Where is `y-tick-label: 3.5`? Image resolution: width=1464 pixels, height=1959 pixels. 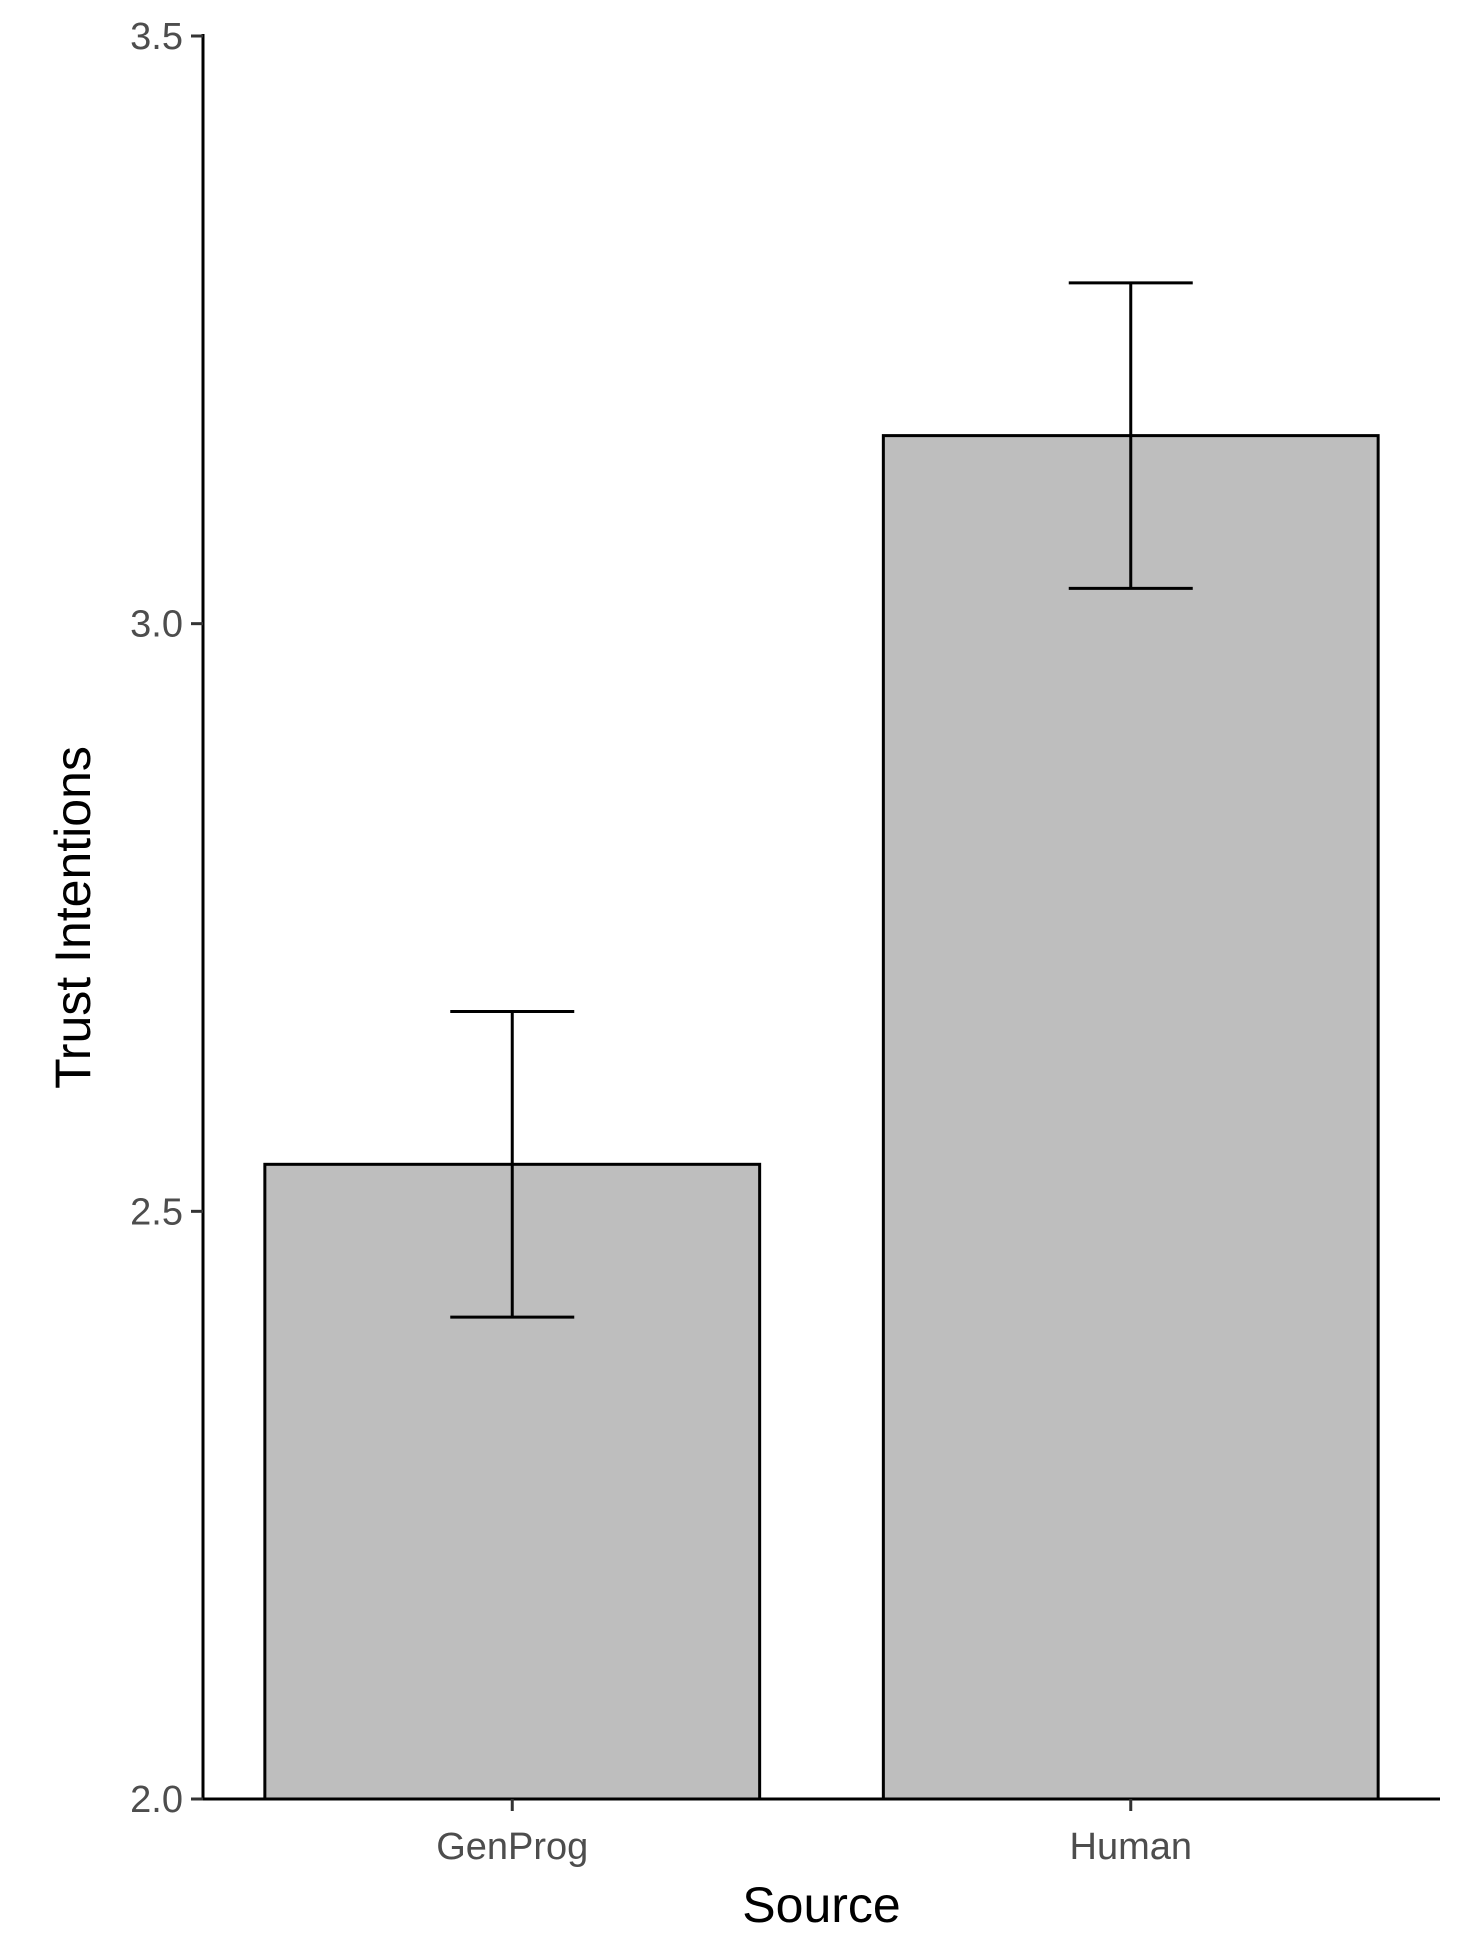 y-tick-label: 3.5 is located at coordinates (156, 37).